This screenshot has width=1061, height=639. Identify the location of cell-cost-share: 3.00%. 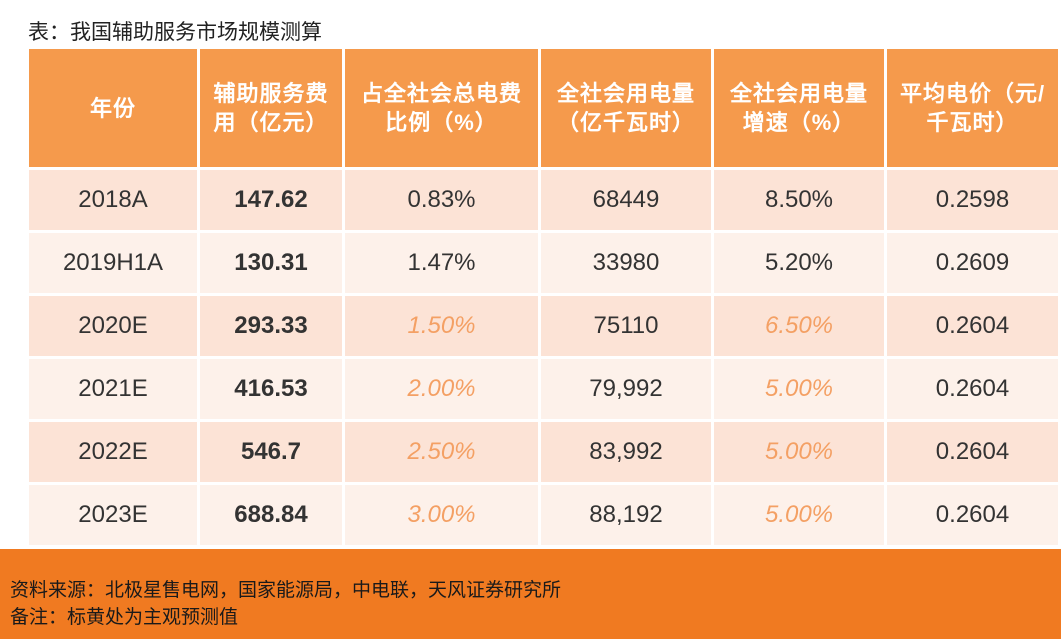
(441, 515).